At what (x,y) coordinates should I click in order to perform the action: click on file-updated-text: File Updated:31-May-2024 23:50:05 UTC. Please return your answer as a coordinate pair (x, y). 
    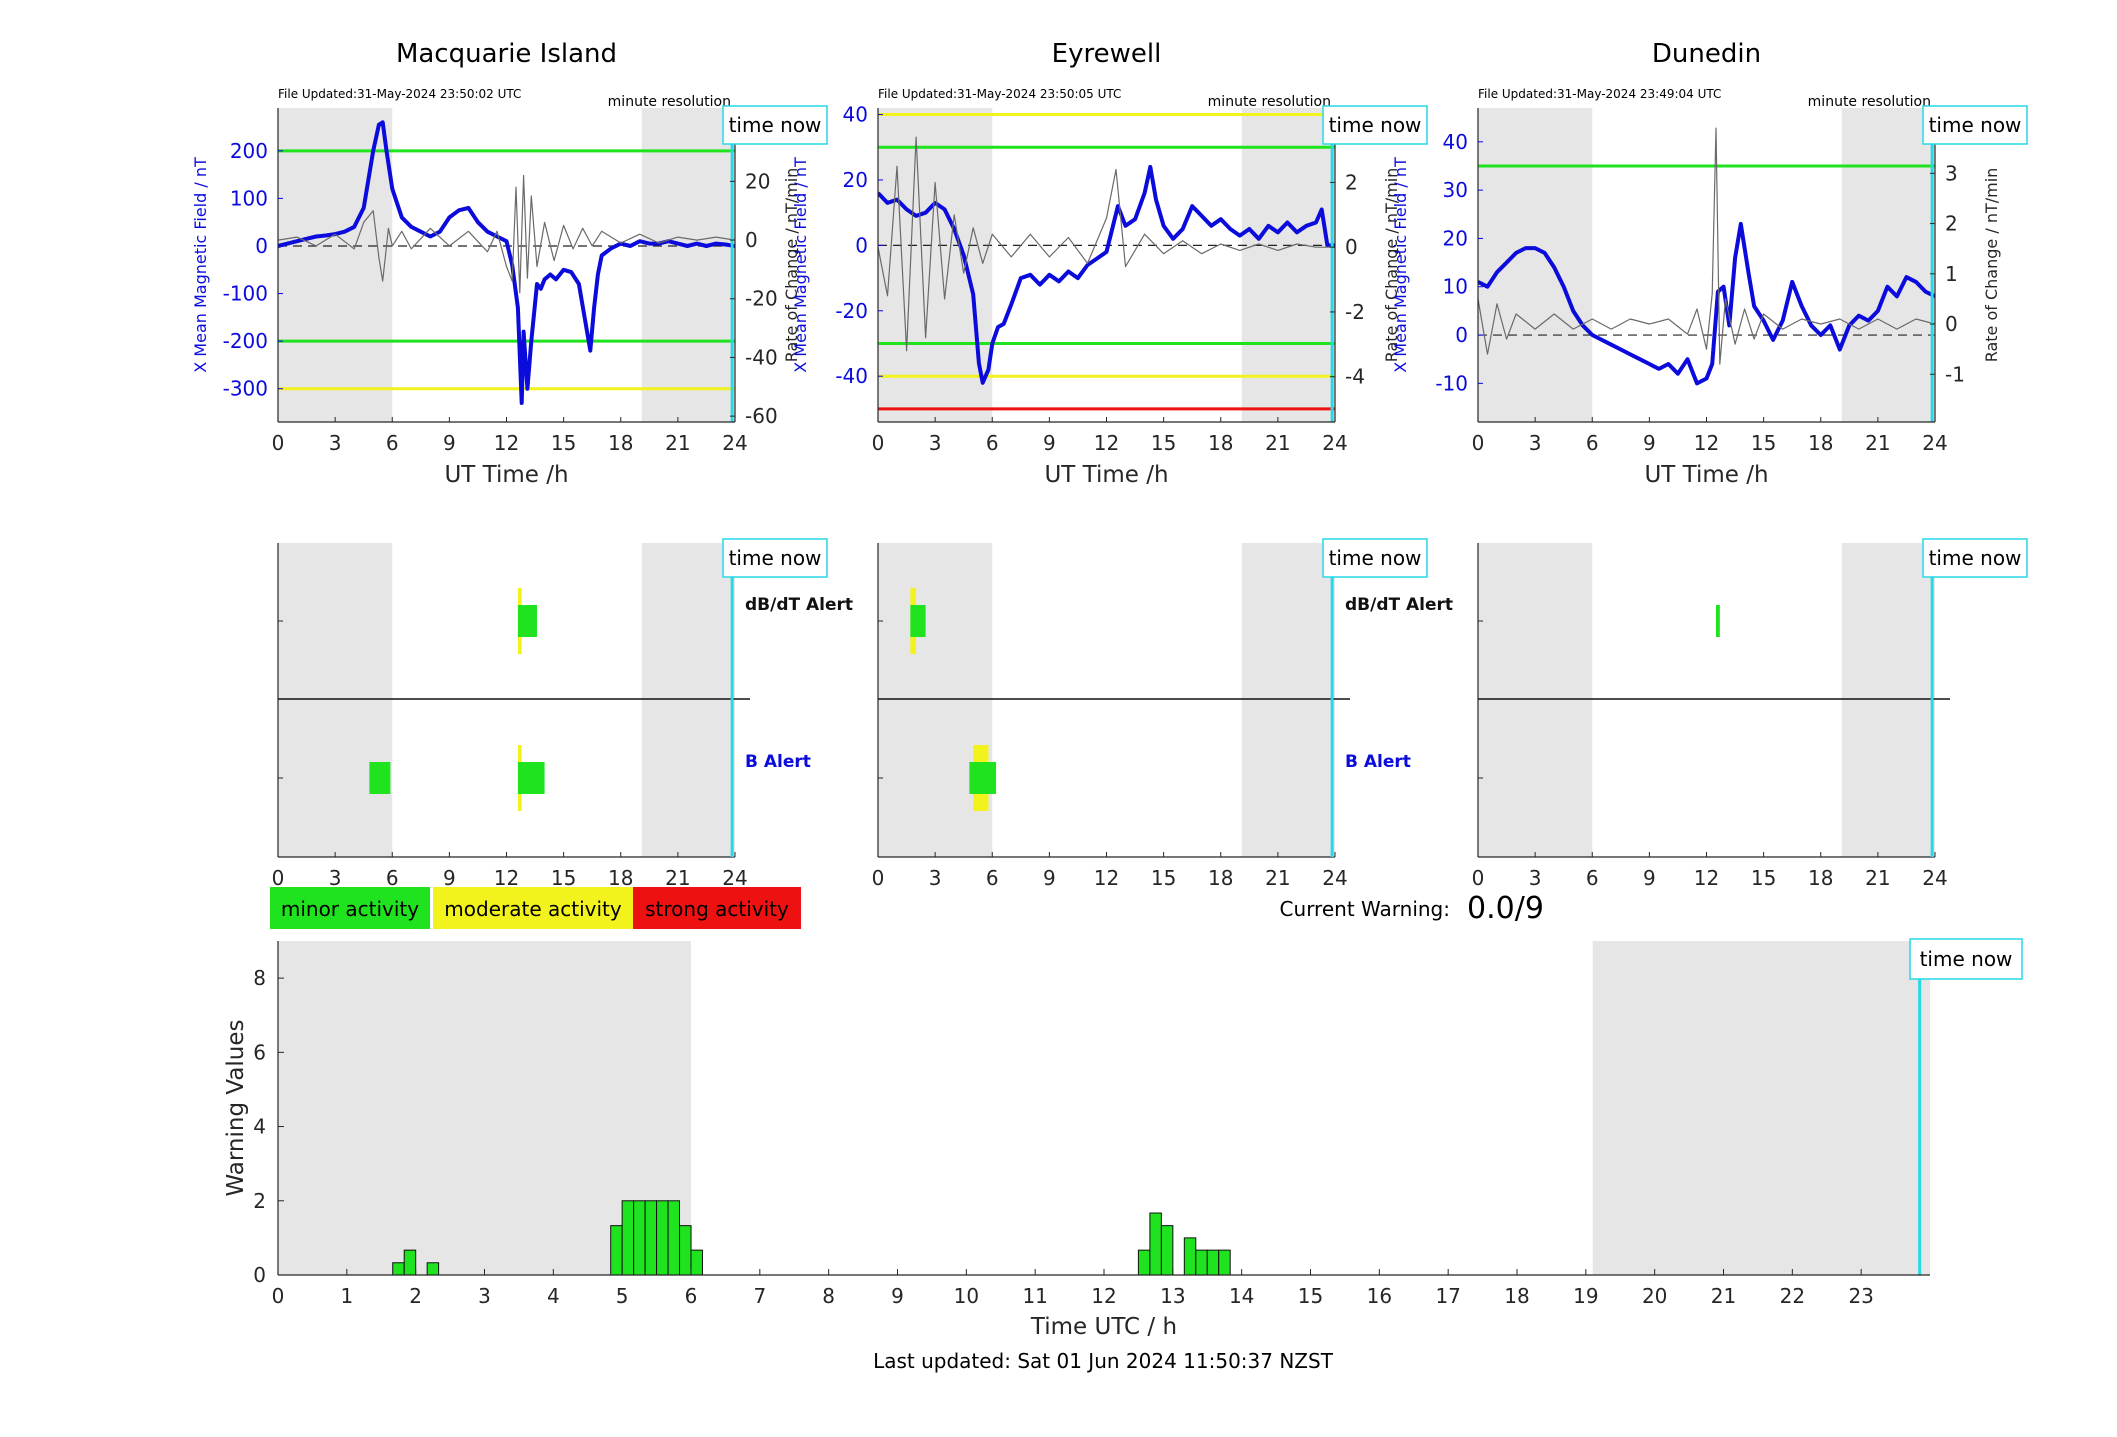
    Looking at the image, I should click on (999, 94).